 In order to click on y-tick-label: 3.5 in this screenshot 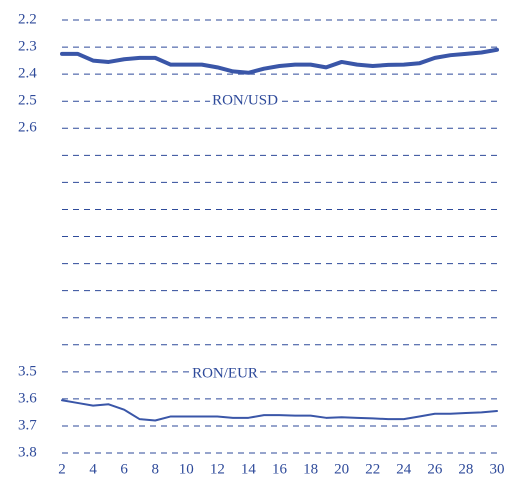, I will do `click(27, 371)`.